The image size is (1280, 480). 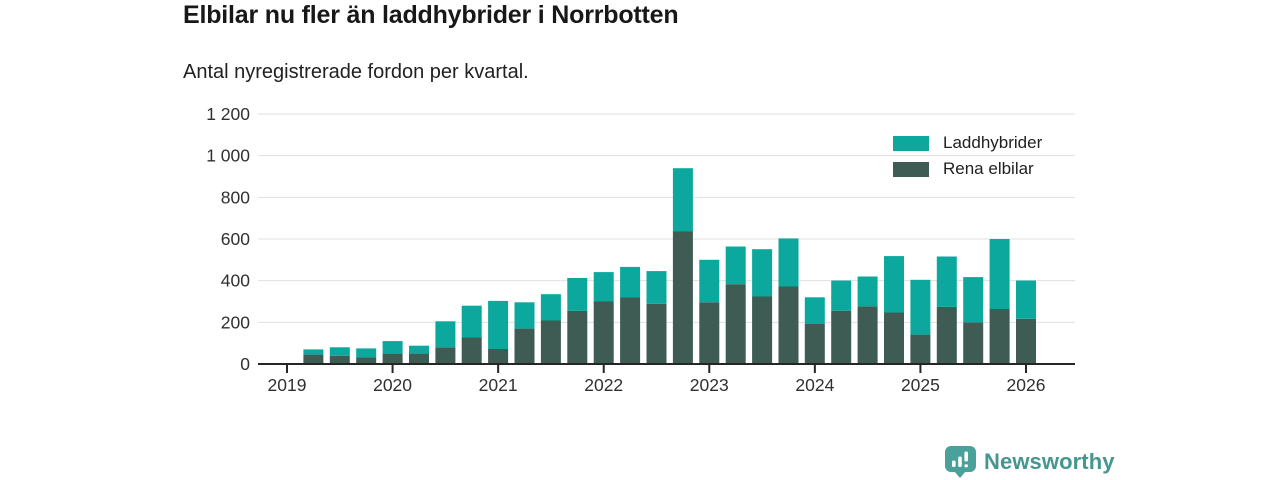 I want to click on newsworthy-logo: Newsworthy, so click(x=1030, y=462).